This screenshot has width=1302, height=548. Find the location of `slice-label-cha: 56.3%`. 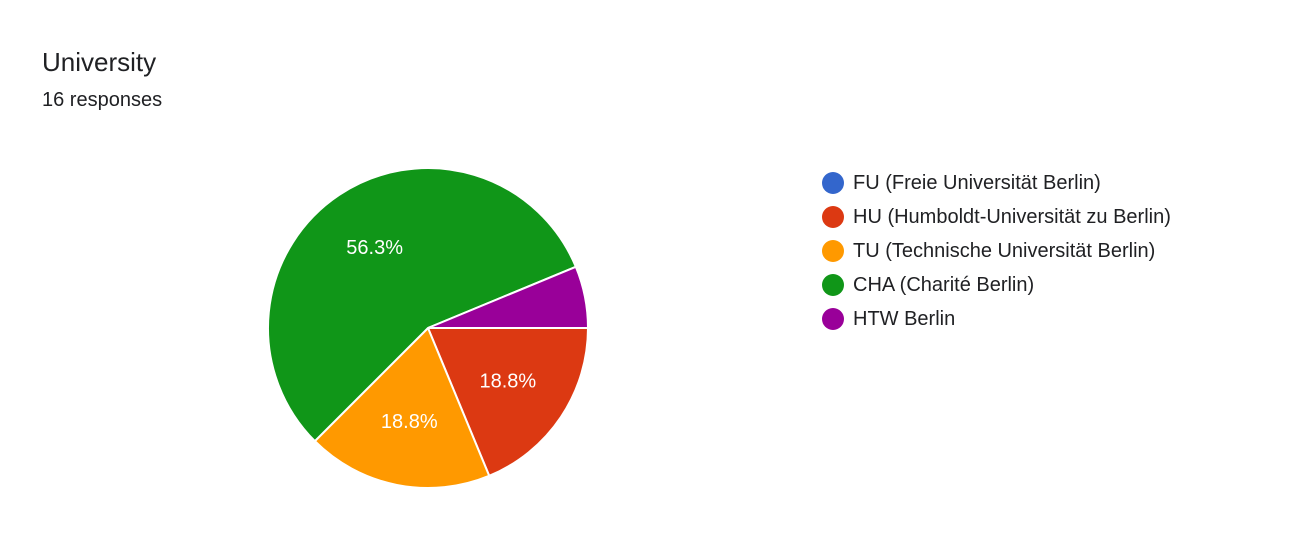

slice-label-cha: 56.3% is located at coordinates (374, 248).